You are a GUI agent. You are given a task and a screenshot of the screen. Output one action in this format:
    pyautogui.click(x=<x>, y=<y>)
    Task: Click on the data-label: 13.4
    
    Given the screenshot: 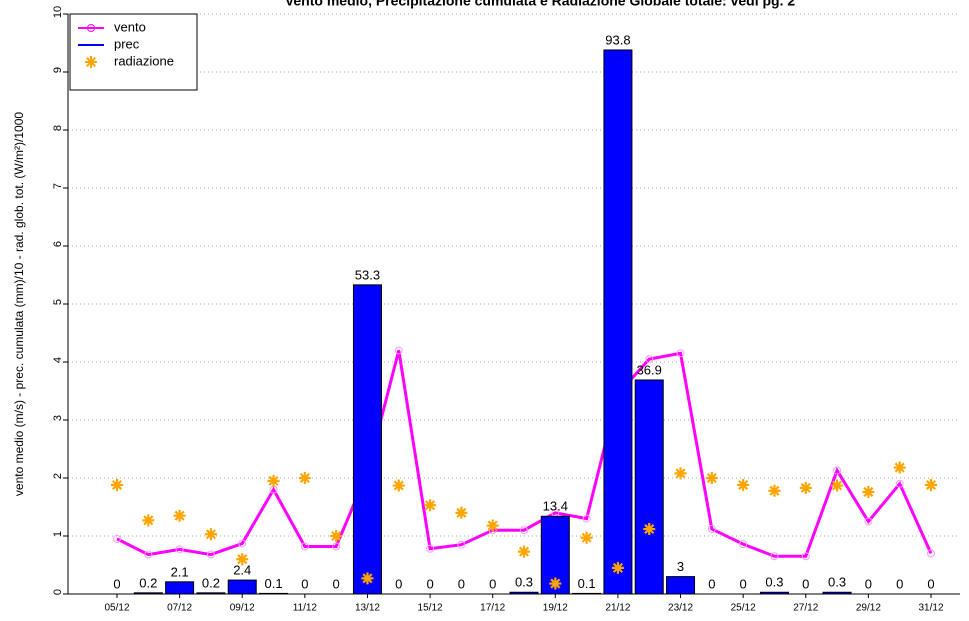 What is the action you would take?
    pyautogui.click(x=555, y=506)
    